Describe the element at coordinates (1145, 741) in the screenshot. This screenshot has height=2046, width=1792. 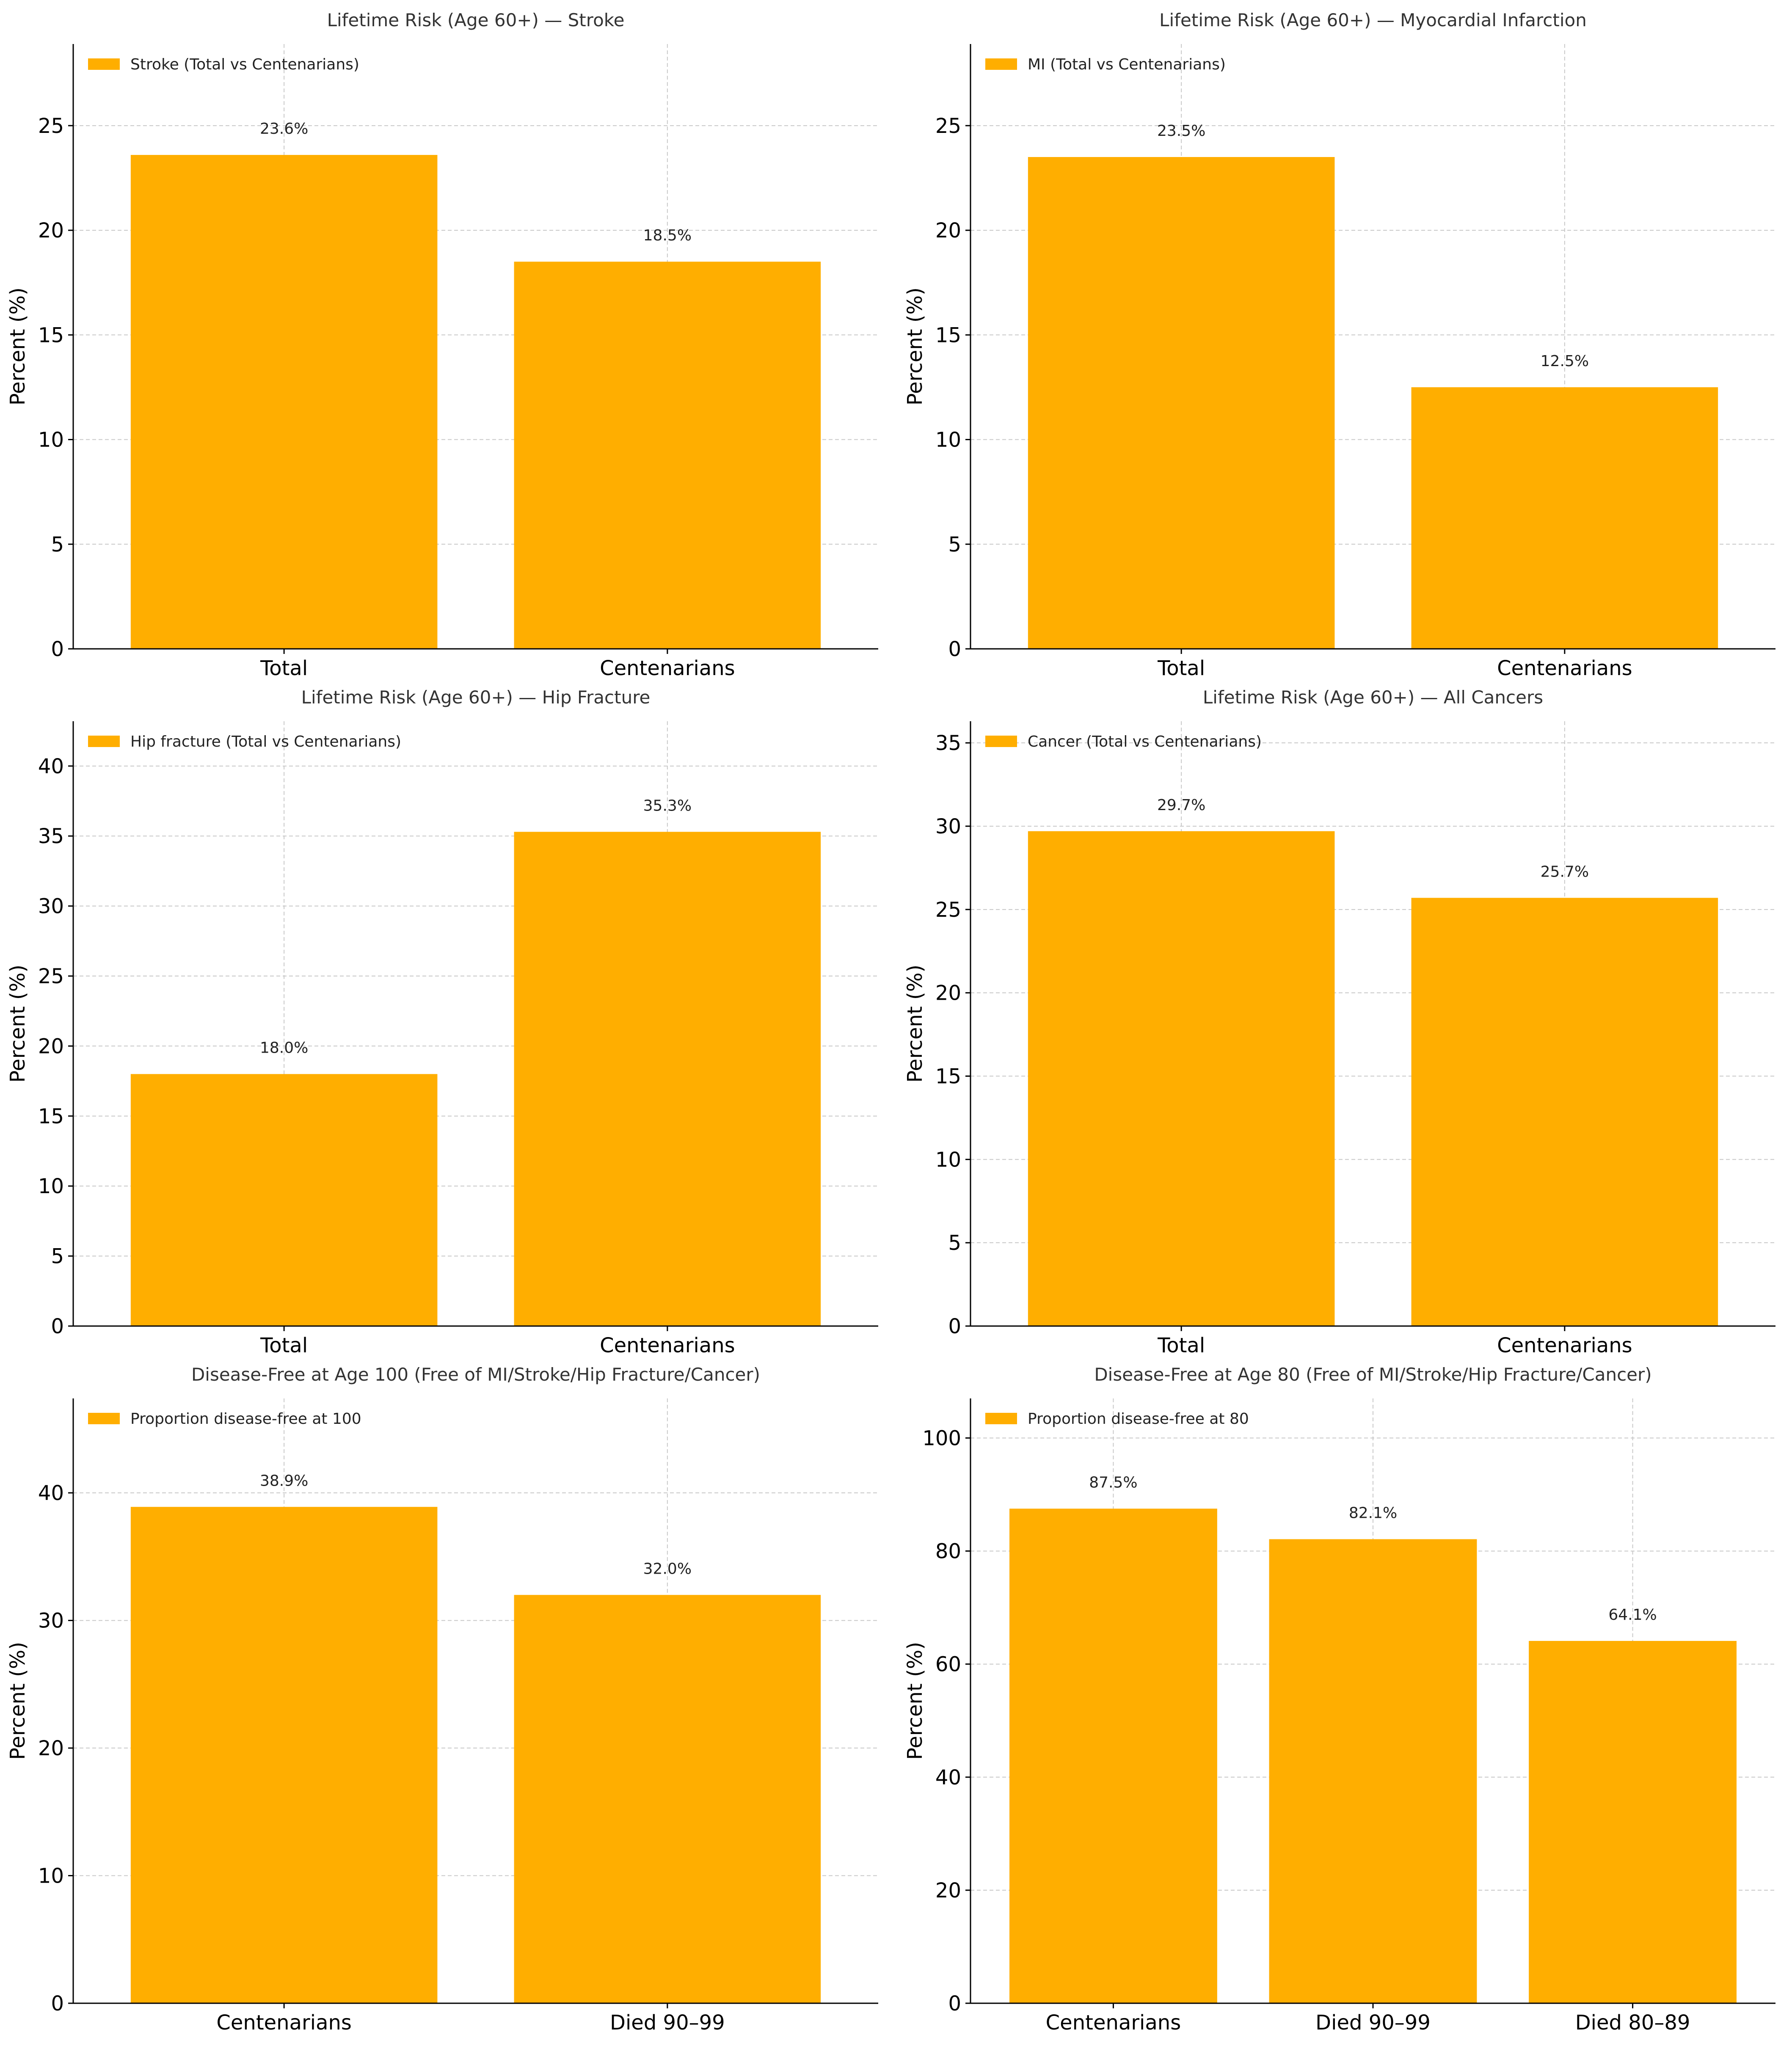
I see `legend-label: Cancer (Total vs Centenarians)` at that location.